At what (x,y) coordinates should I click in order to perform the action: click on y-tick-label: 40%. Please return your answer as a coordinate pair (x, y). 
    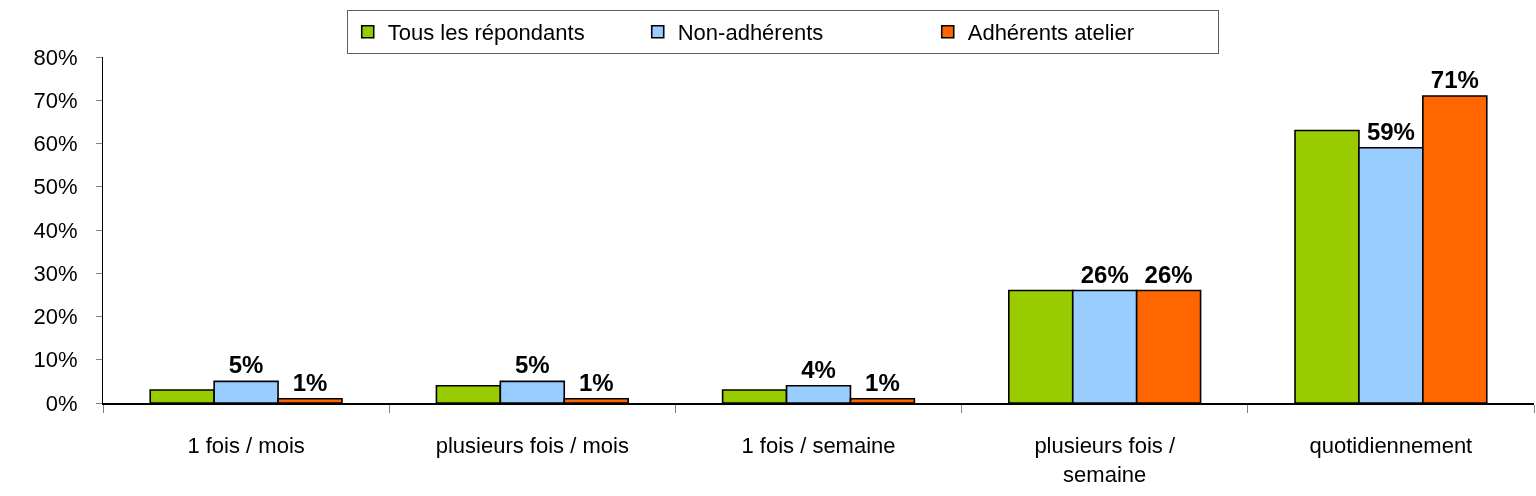
    Looking at the image, I should click on (55, 230).